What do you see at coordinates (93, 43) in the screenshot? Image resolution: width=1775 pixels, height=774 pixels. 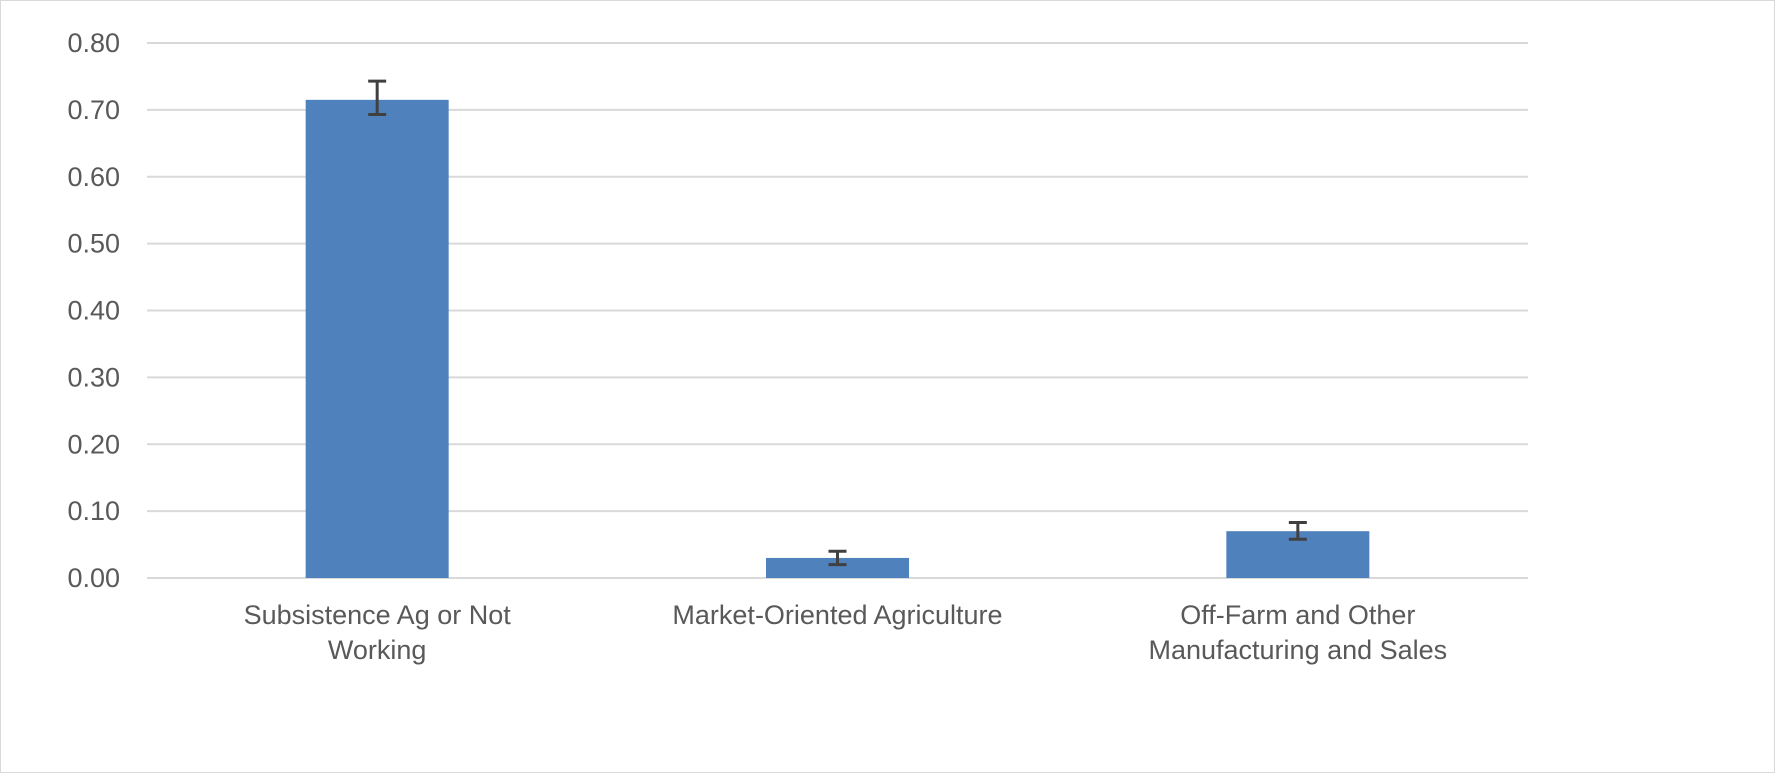 I see `y-tick-label: 0.80` at bounding box center [93, 43].